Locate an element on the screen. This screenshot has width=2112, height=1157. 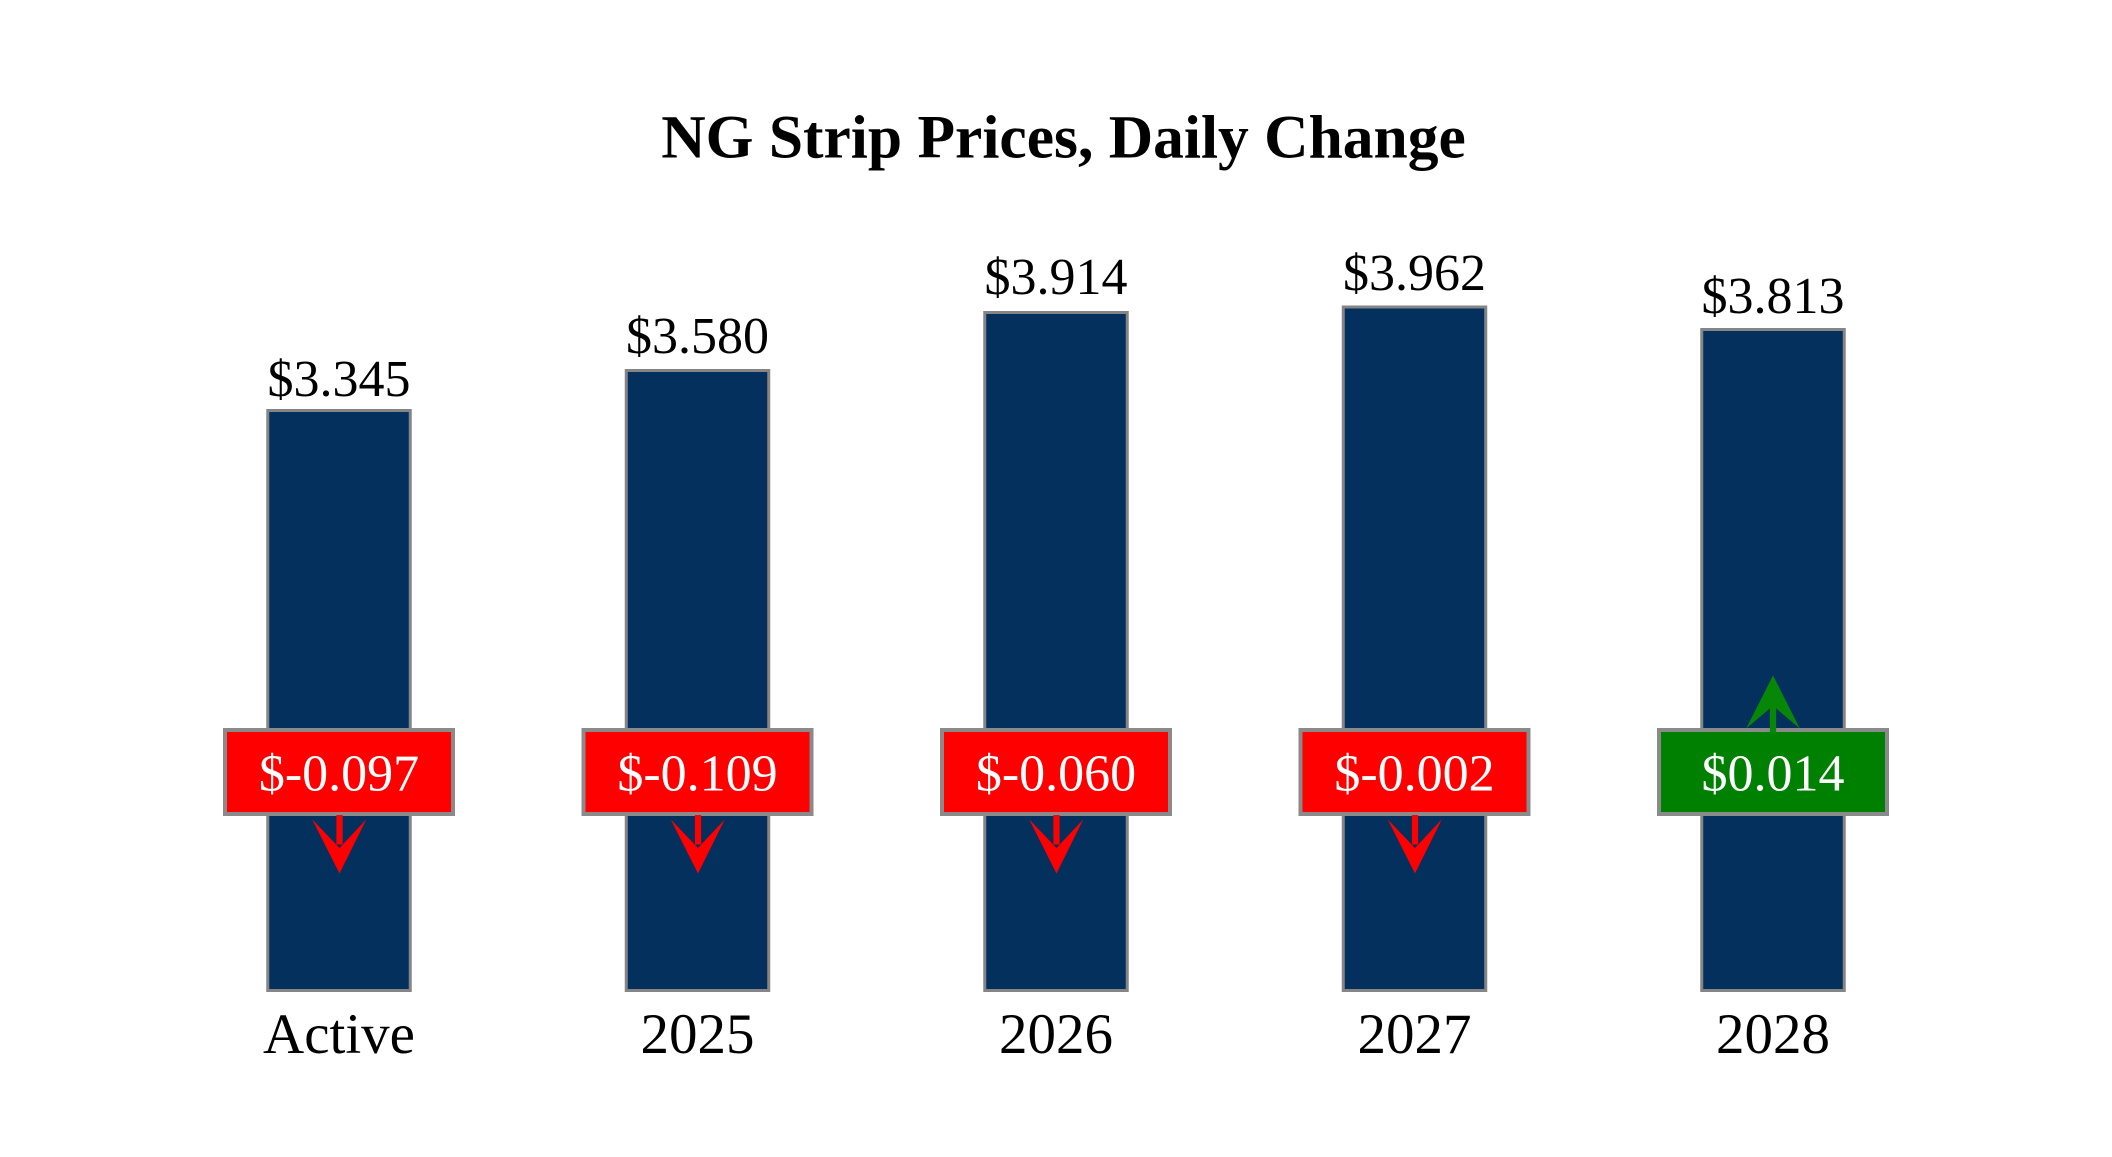
svg-text: $3.580 is located at coordinates (697, 336).